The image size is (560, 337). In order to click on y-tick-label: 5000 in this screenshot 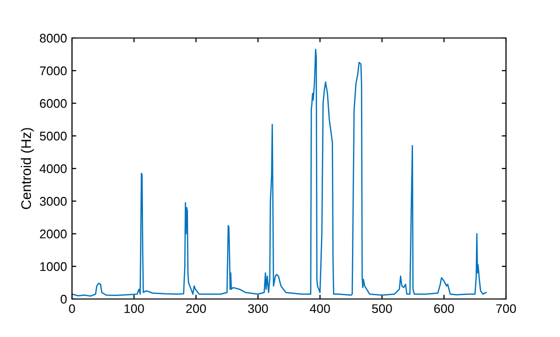, I will do `click(53, 136)`.